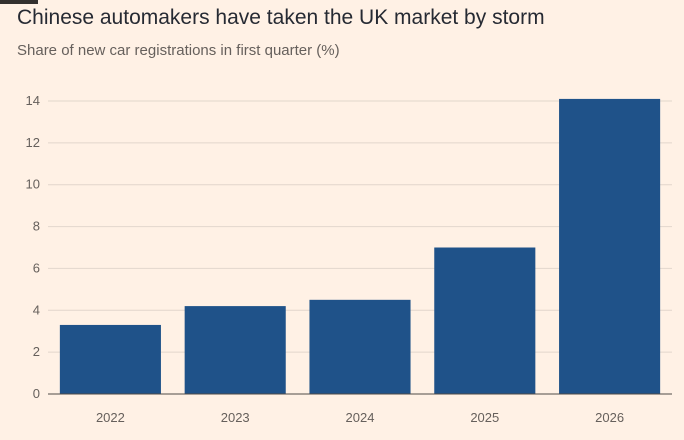 The height and width of the screenshot is (440, 684). What do you see at coordinates (36, 309) in the screenshot?
I see `y-tick-label: 4` at bounding box center [36, 309].